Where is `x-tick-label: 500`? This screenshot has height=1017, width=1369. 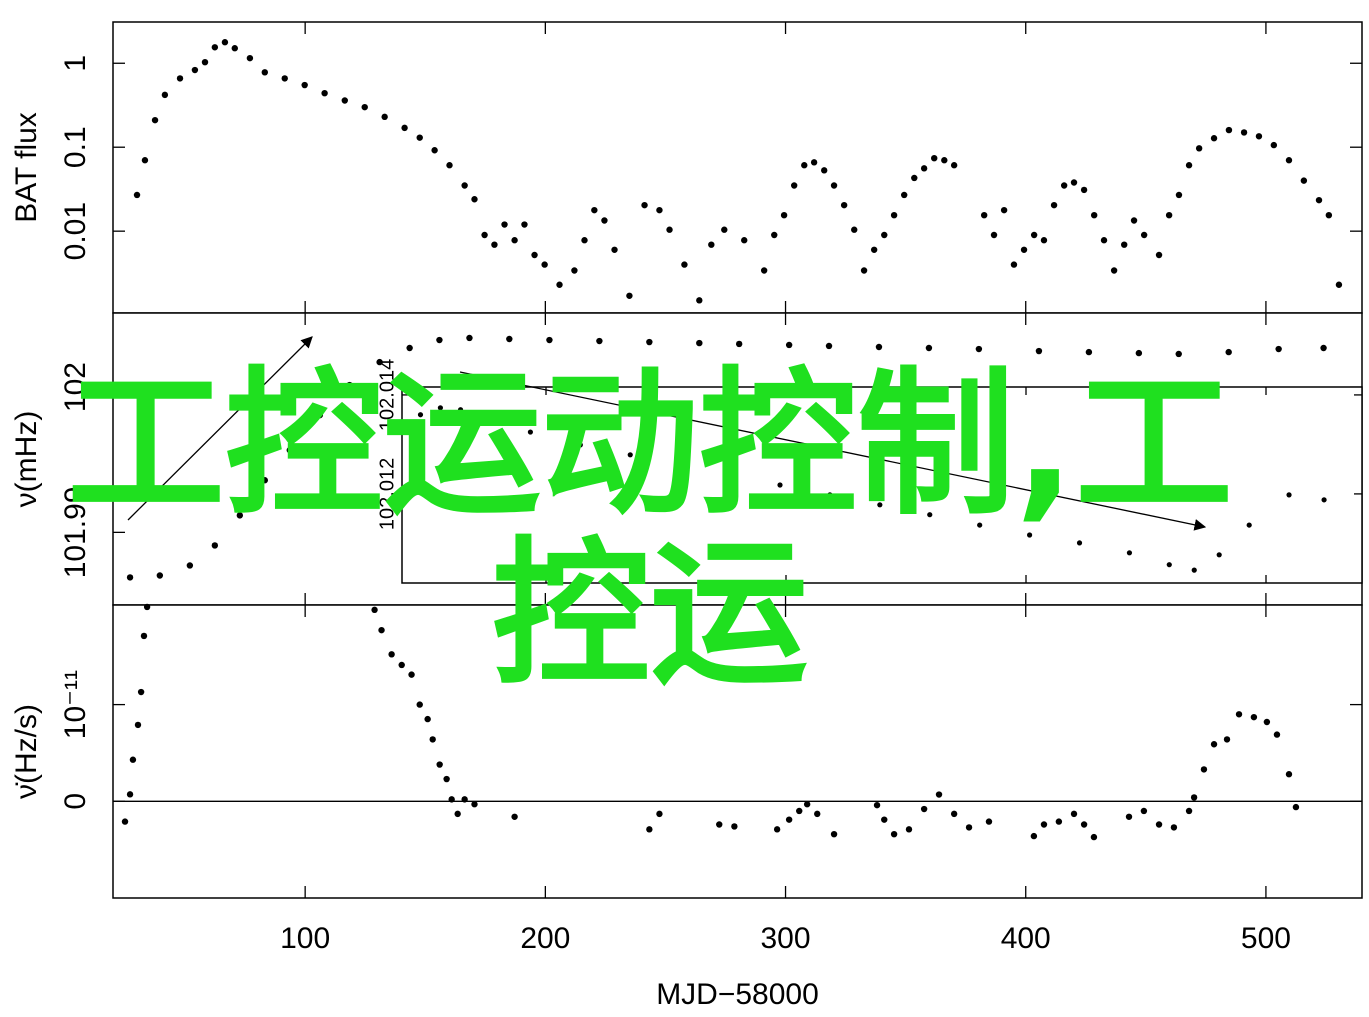
x-tick-label: 500 is located at coordinates (1266, 938).